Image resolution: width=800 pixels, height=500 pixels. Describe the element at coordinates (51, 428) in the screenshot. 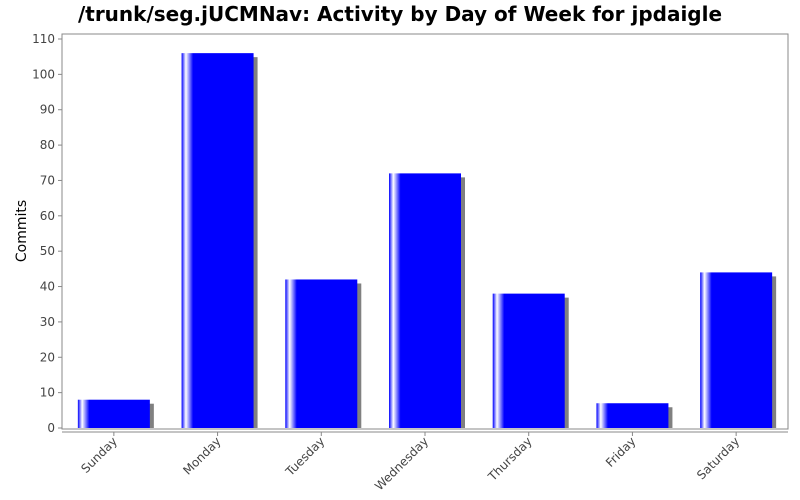

I see `y-tick-label: 0` at that location.